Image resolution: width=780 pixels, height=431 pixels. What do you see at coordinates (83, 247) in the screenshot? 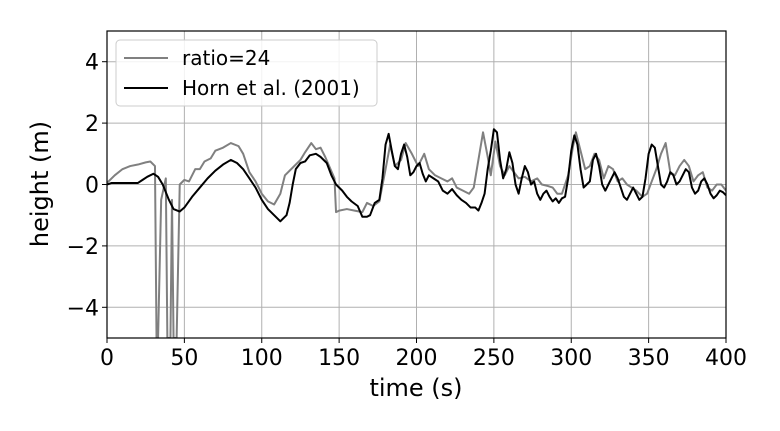
I see `y-tick-label: −2` at bounding box center [83, 247].